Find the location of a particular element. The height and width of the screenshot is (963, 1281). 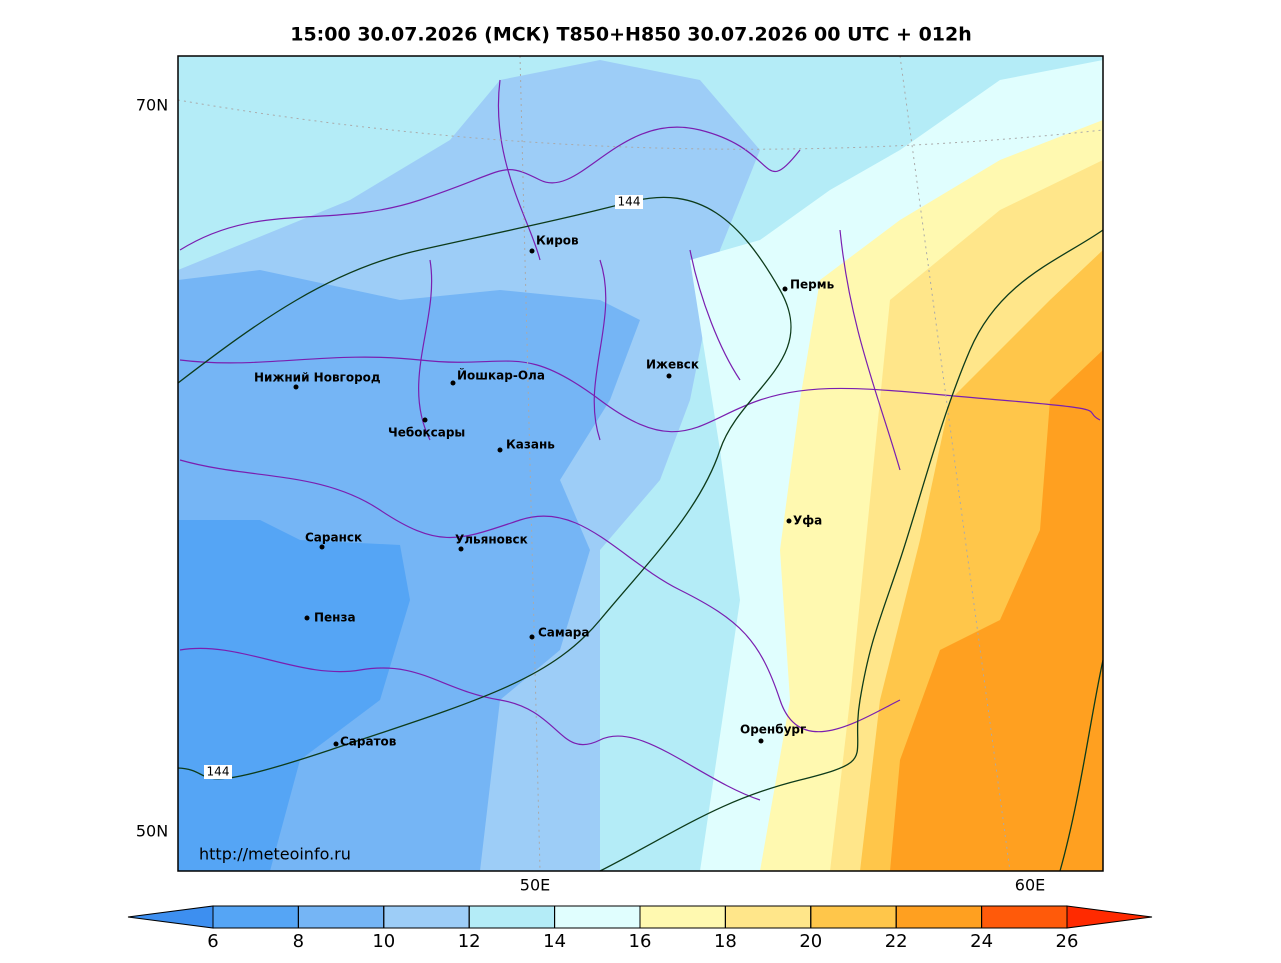

colorbar-tick-label: 20 is located at coordinates (810, 941).